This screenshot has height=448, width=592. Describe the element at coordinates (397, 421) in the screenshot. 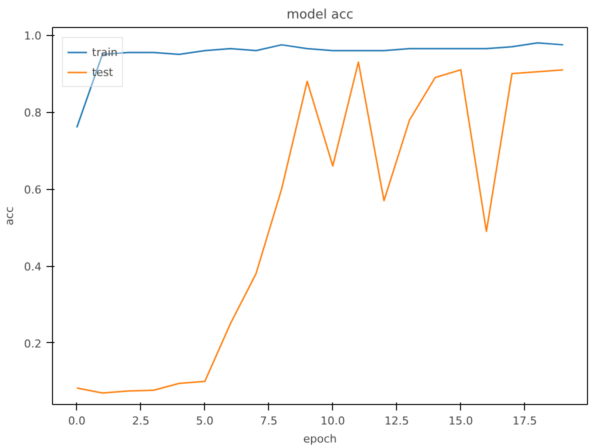

I see `x-tick-label: 12.5` at that location.